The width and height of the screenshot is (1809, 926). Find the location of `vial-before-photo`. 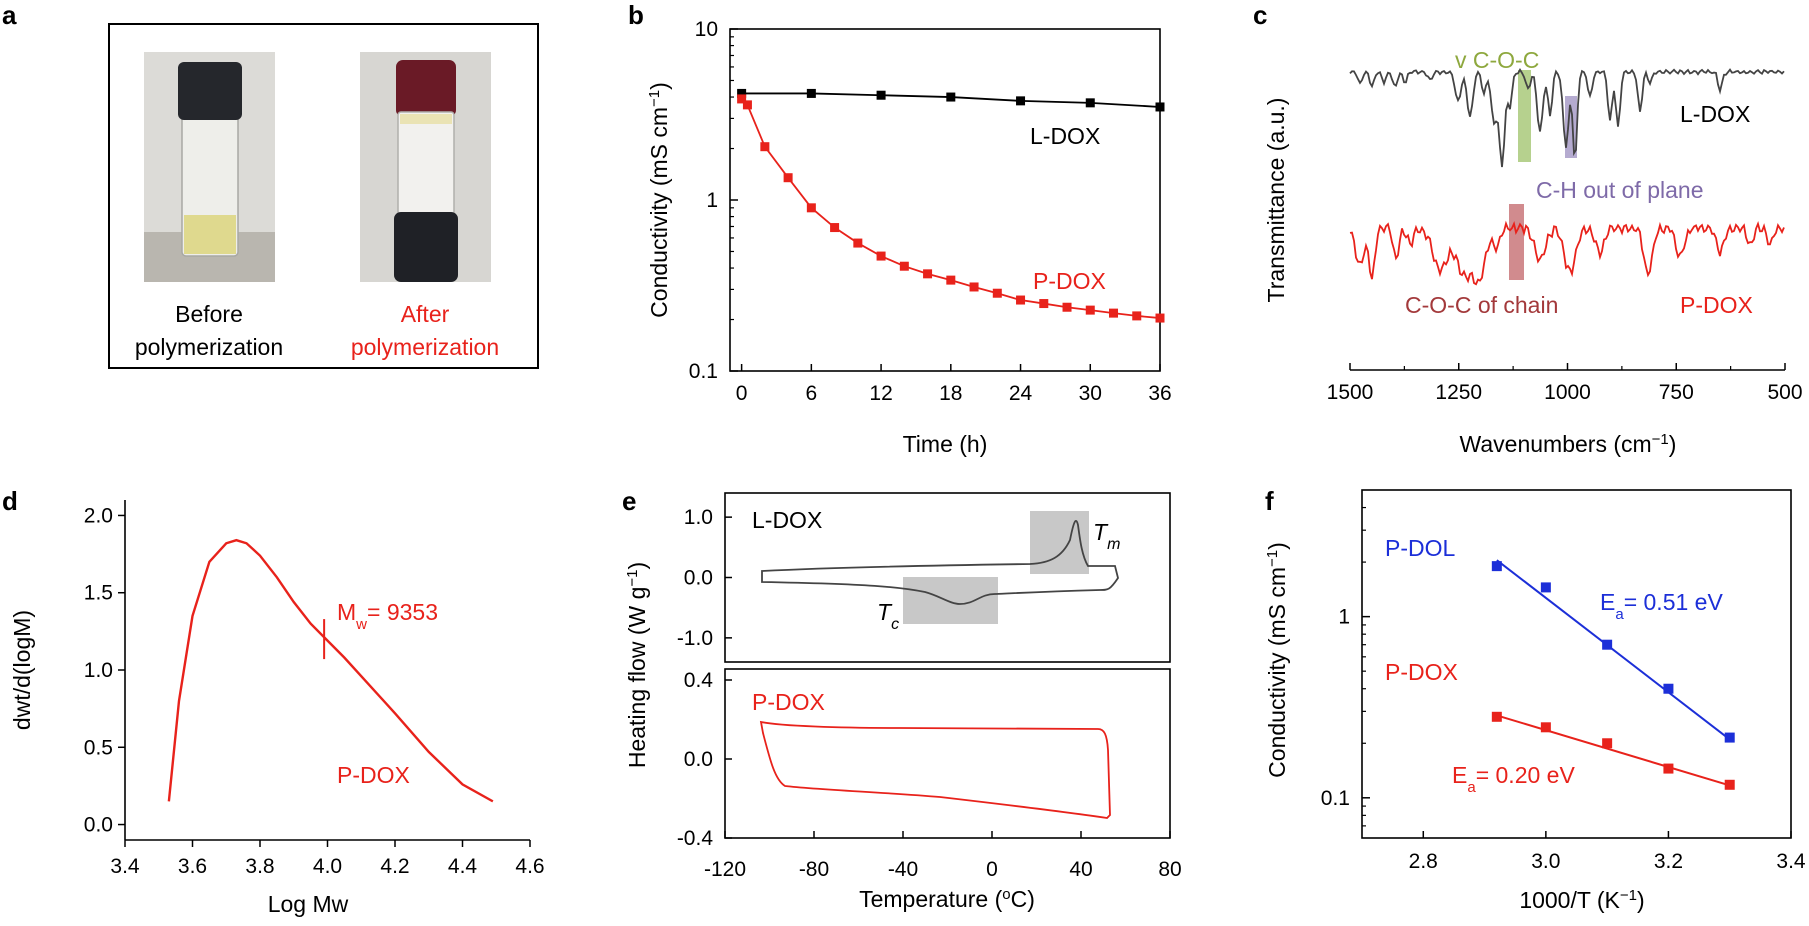

vial-before-photo is located at coordinates (209, 167).